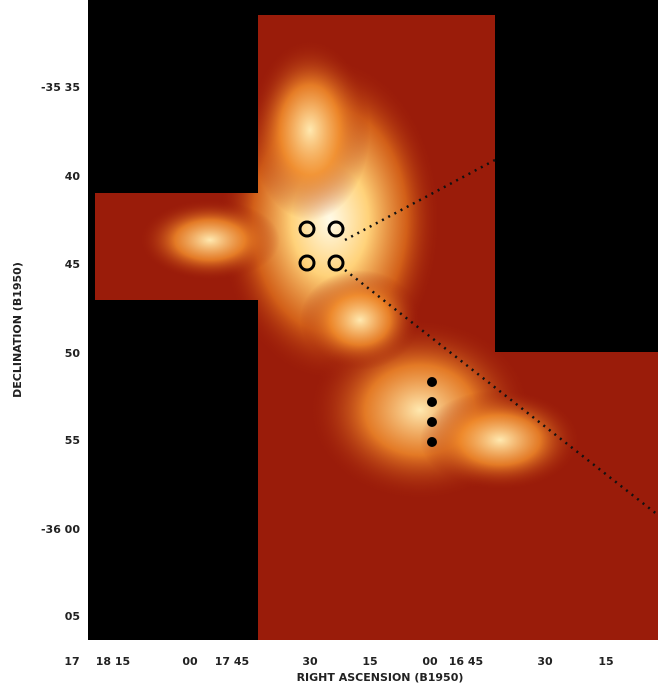 The height and width of the screenshot is (693, 661). Describe the element at coordinates (432, 412) in the screenshot. I see `filled-dot-markers` at that location.